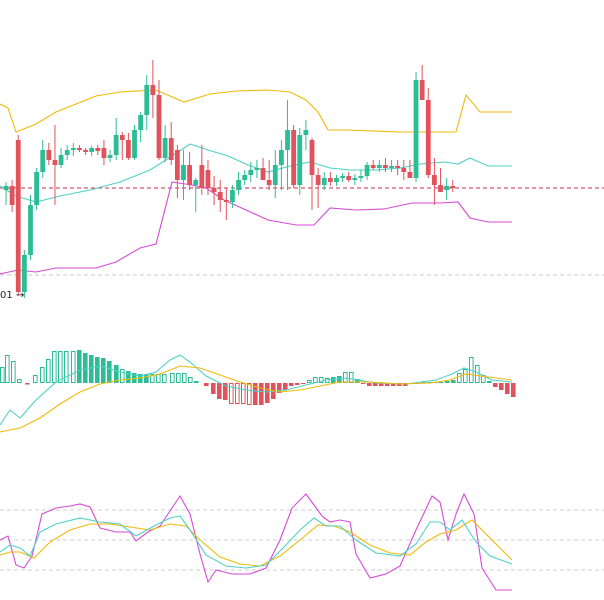 The width and height of the screenshot is (604, 600). What do you see at coordinates (256, 111) in the screenshot?
I see `bollinger-upper-line` at bounding box center [256, 111].